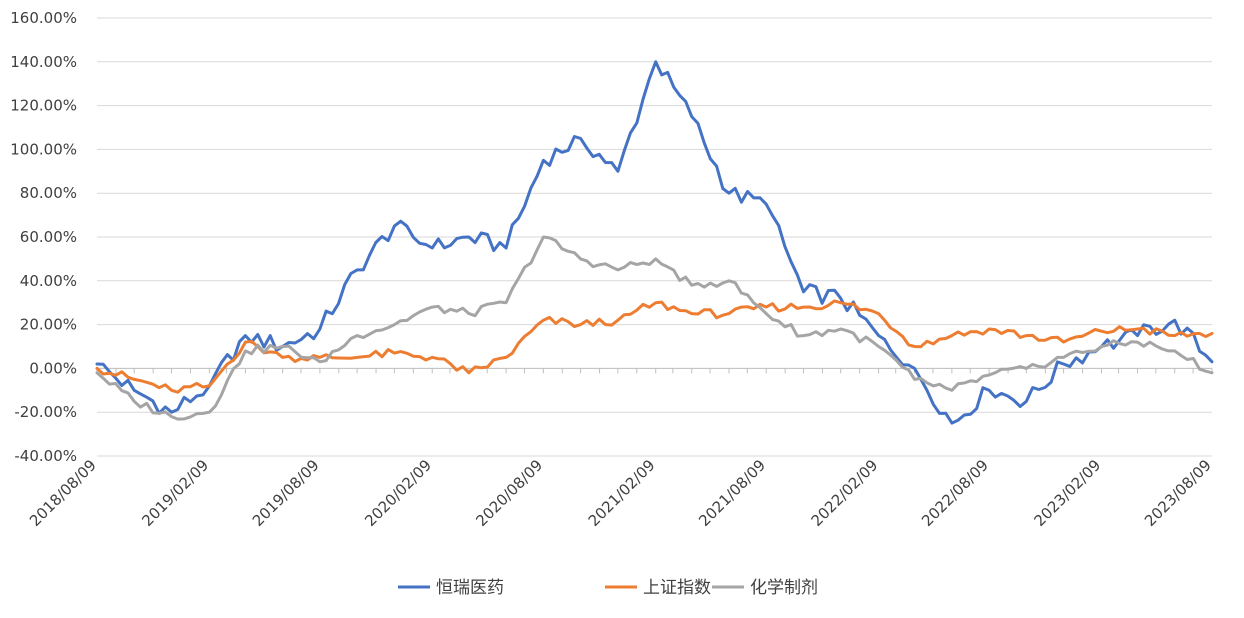 The height and width of the screenshot is (618, 1244). I want to click on x-tick-label: 2022/08/09, so click(955, 493).